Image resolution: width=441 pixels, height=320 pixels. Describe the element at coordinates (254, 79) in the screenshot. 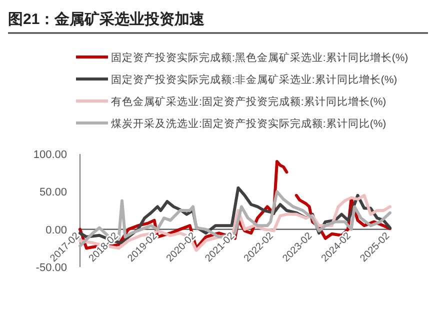

I see `legend-label: 固定资产投资实际完成额:非金属矿采选业:累计同比增长(%)` at that location.